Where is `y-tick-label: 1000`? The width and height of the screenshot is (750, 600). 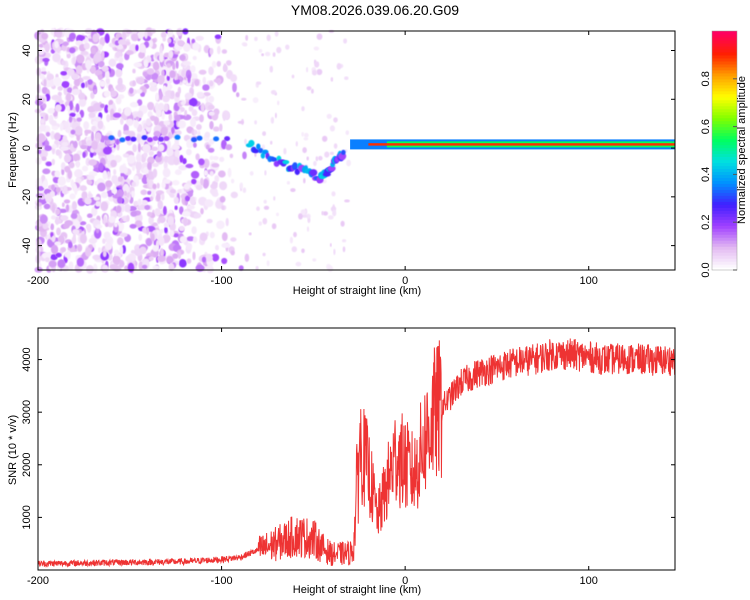 y-tick-label: 1000 is located at coordinates (27, 517).